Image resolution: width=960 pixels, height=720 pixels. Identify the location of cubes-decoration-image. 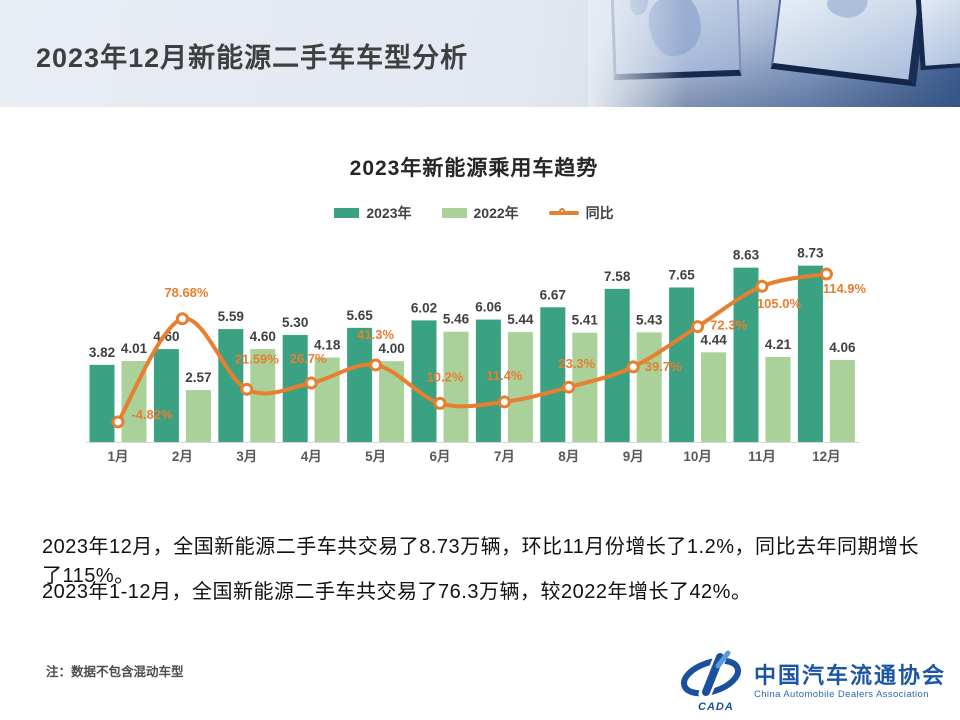
(774, 53).